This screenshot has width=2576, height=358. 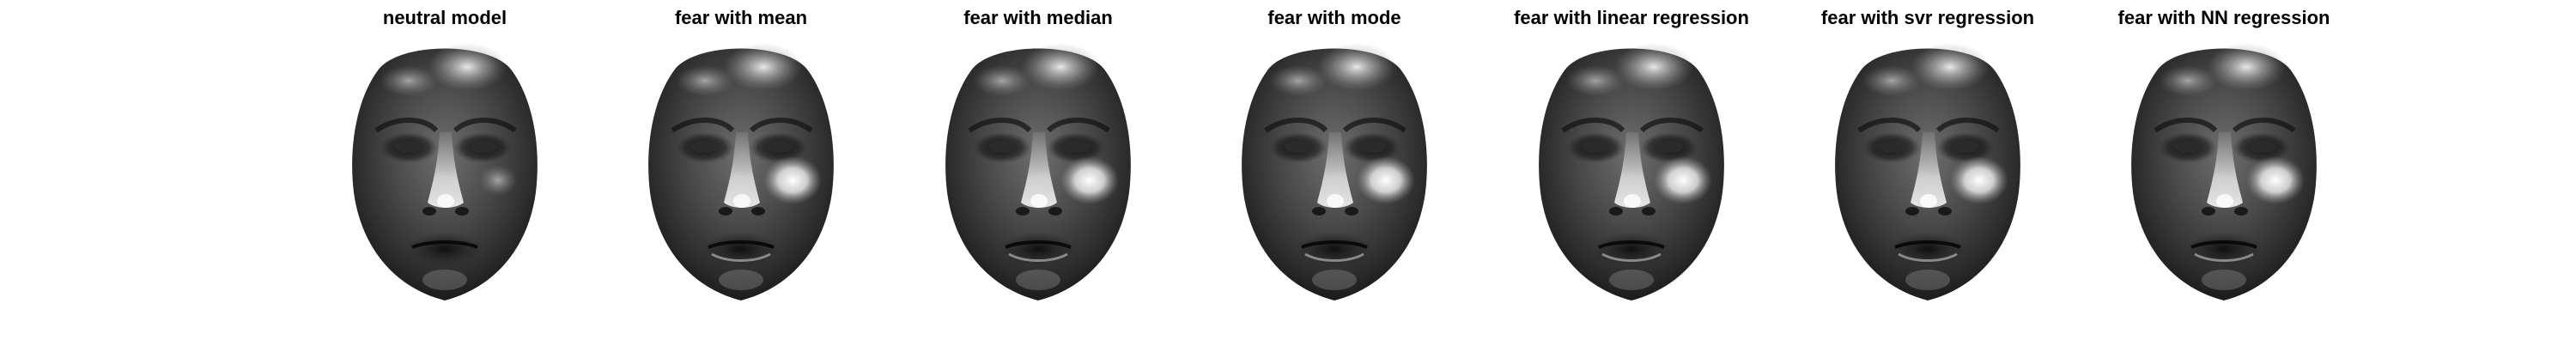 What do you see at coordinates (1334, 17) in the screenshot?
I see `panel-title: fear with mode` at bounding box center [1334, 17].